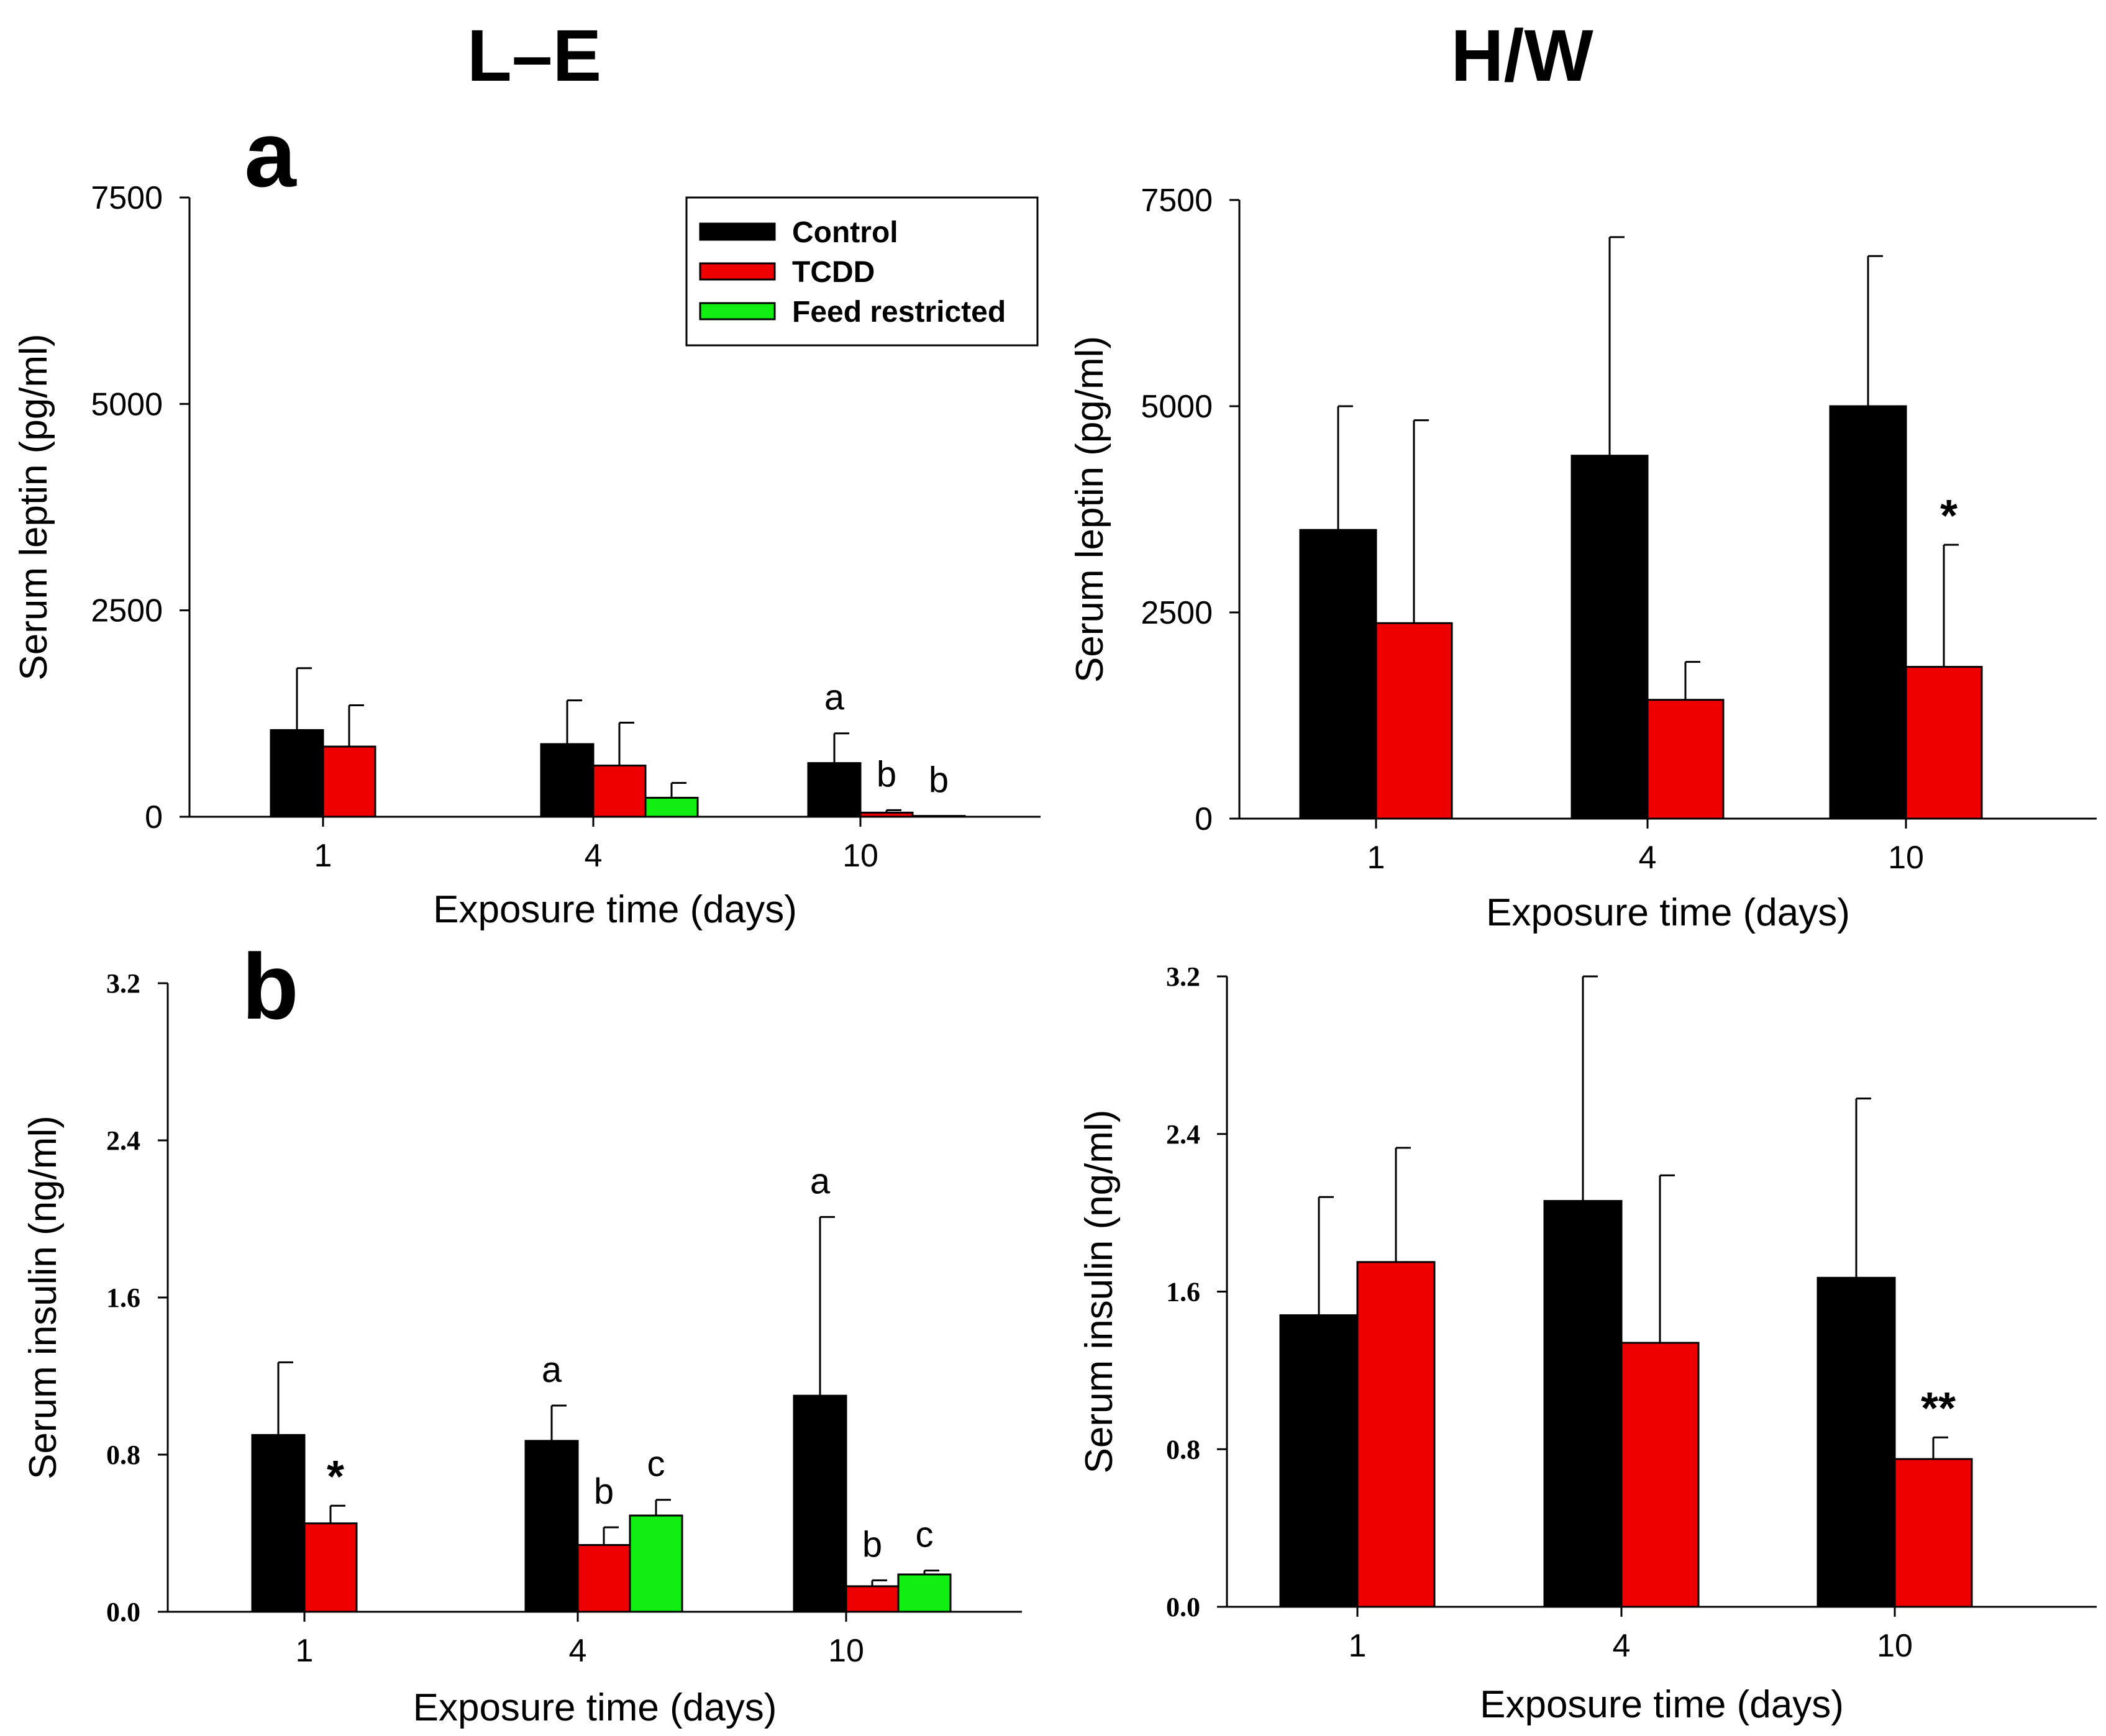 The height and width of the screenshot is (1736, 2106). What do you see at coordinates (1938, 1409) in the screenshot?
I see `significance-label: **` at bounding box center [1938, 1409].